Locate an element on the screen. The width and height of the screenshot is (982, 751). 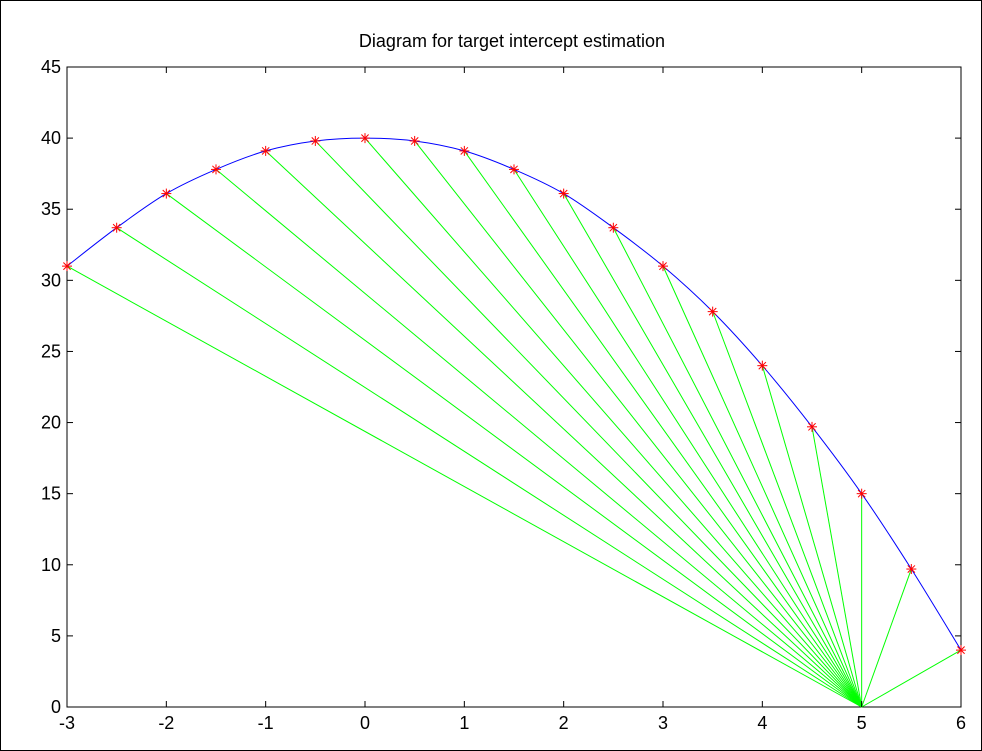
x-tick-label-9: 6 is located at coordinates (961, 723).